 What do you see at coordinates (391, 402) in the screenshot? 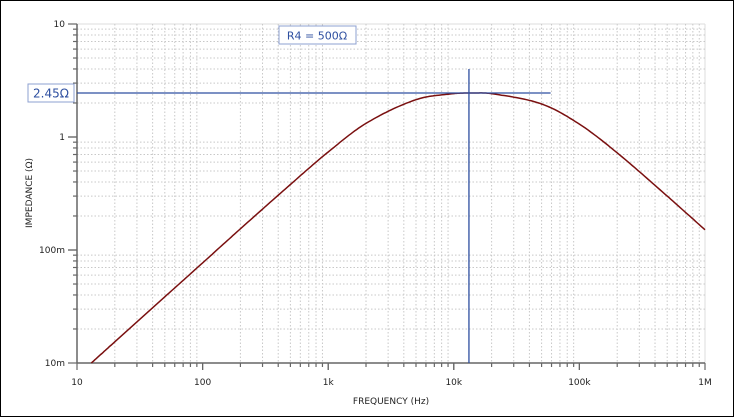
I see `x-axis-label: FREQUENCY (Hz)` at bounding box center [391, 402].